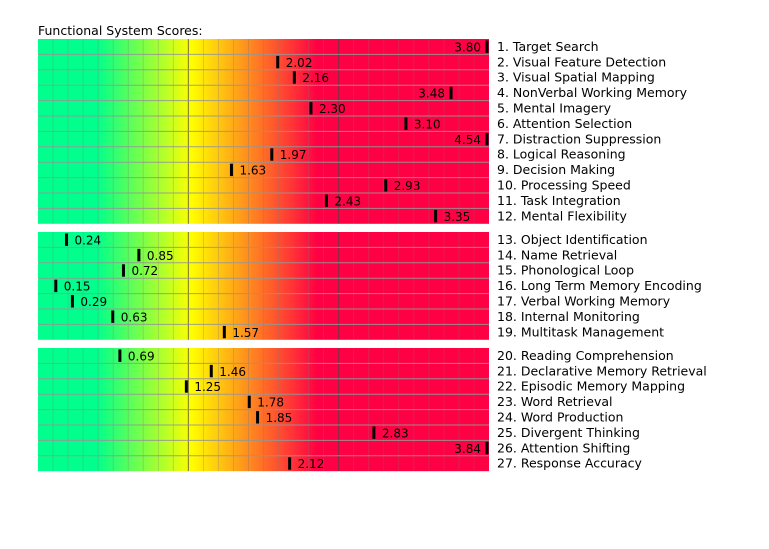 This screenshot has width=769, height=549. I want to click on value-label: 4.54, so click(467, 140).